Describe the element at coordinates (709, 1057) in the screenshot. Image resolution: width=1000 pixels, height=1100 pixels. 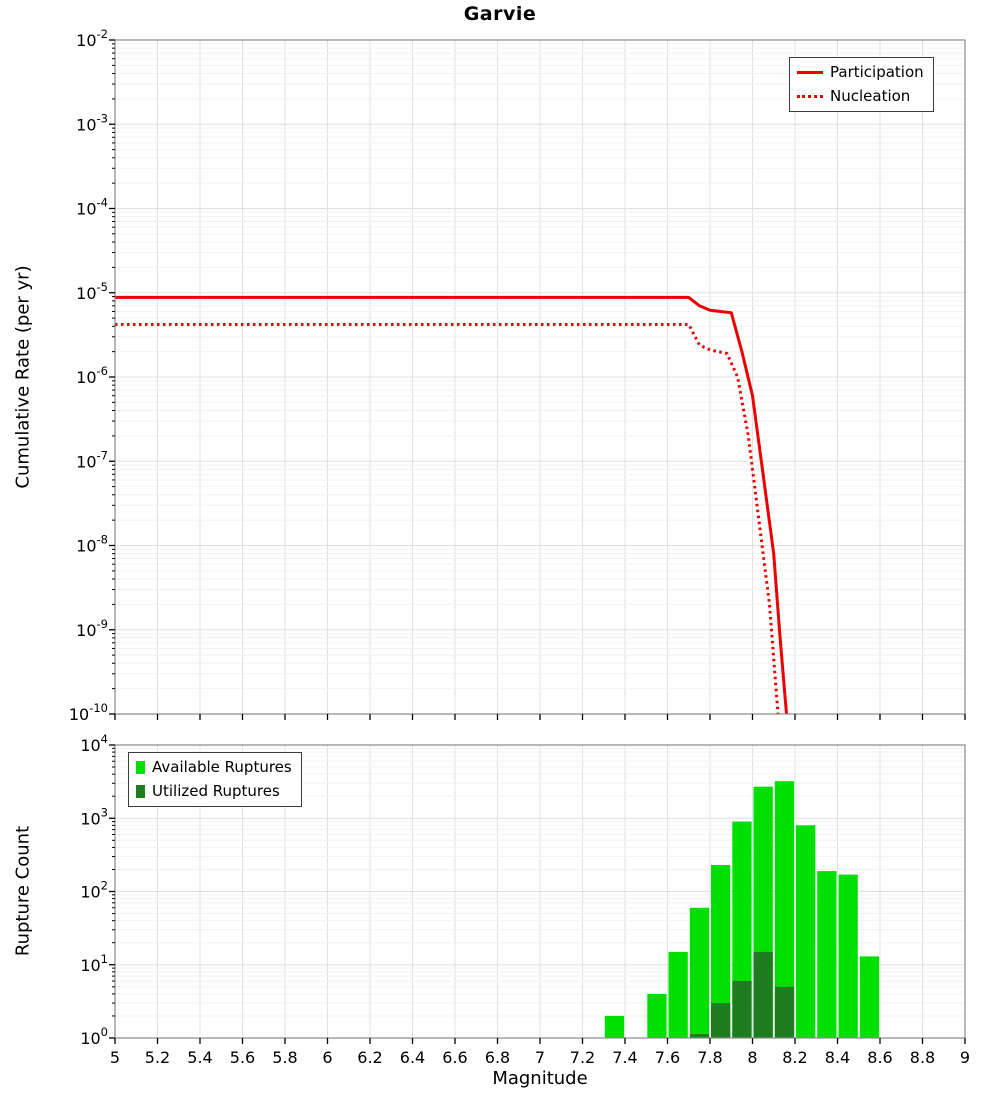
I see `svg-text: 7.8` at that location.